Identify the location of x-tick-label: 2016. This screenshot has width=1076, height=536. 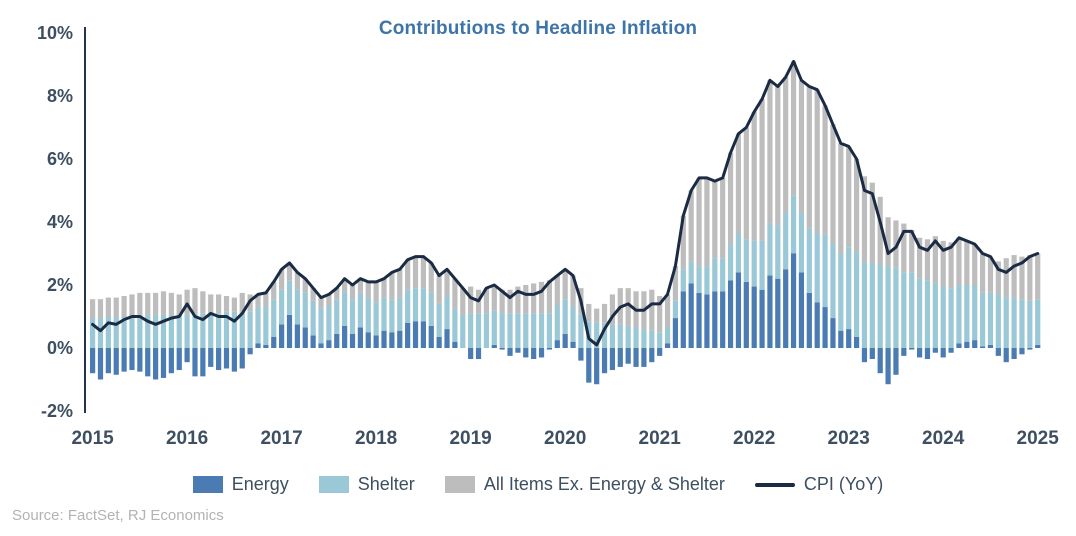
(187, 438).